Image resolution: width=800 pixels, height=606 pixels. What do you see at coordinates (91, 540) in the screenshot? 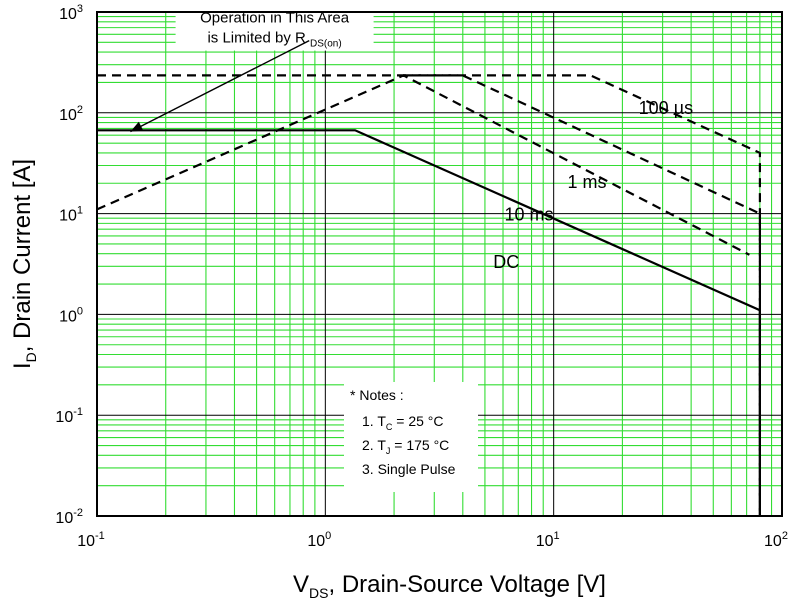
I see `x-tick-label: 10⁻¹` at bounding box center [91, 540].